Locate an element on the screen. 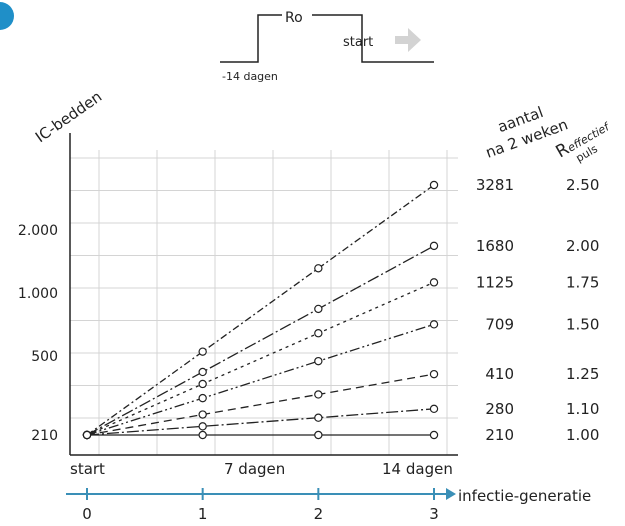 This screenshot has width=625, height=526. y-tick-label: 1.000 is located at coordinates (38, 294).